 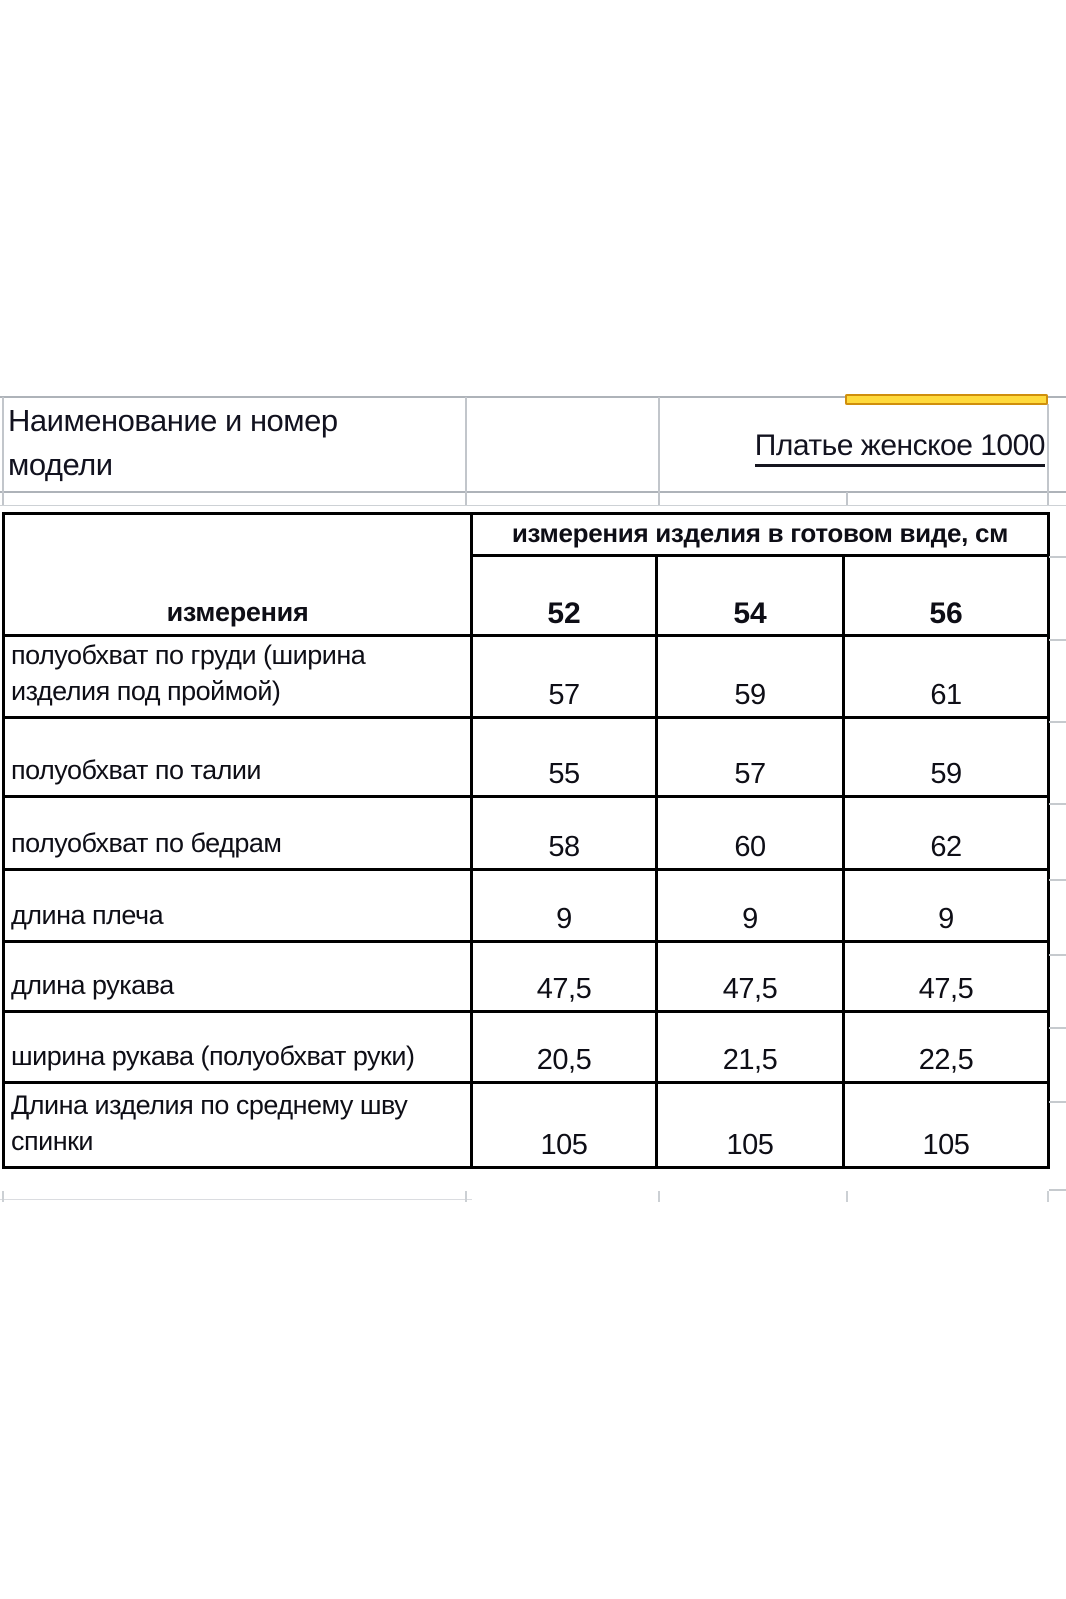 I want to click on row-label: длина рукава, so click(x=237, y=976).